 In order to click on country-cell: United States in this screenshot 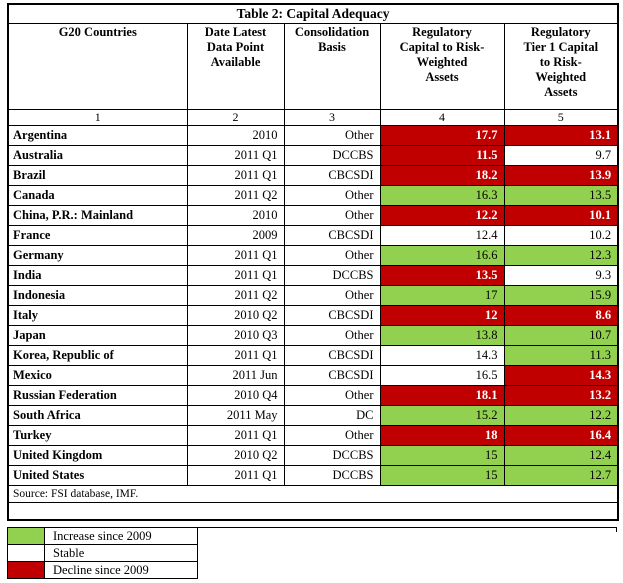, I will do `click(97, 475)`.